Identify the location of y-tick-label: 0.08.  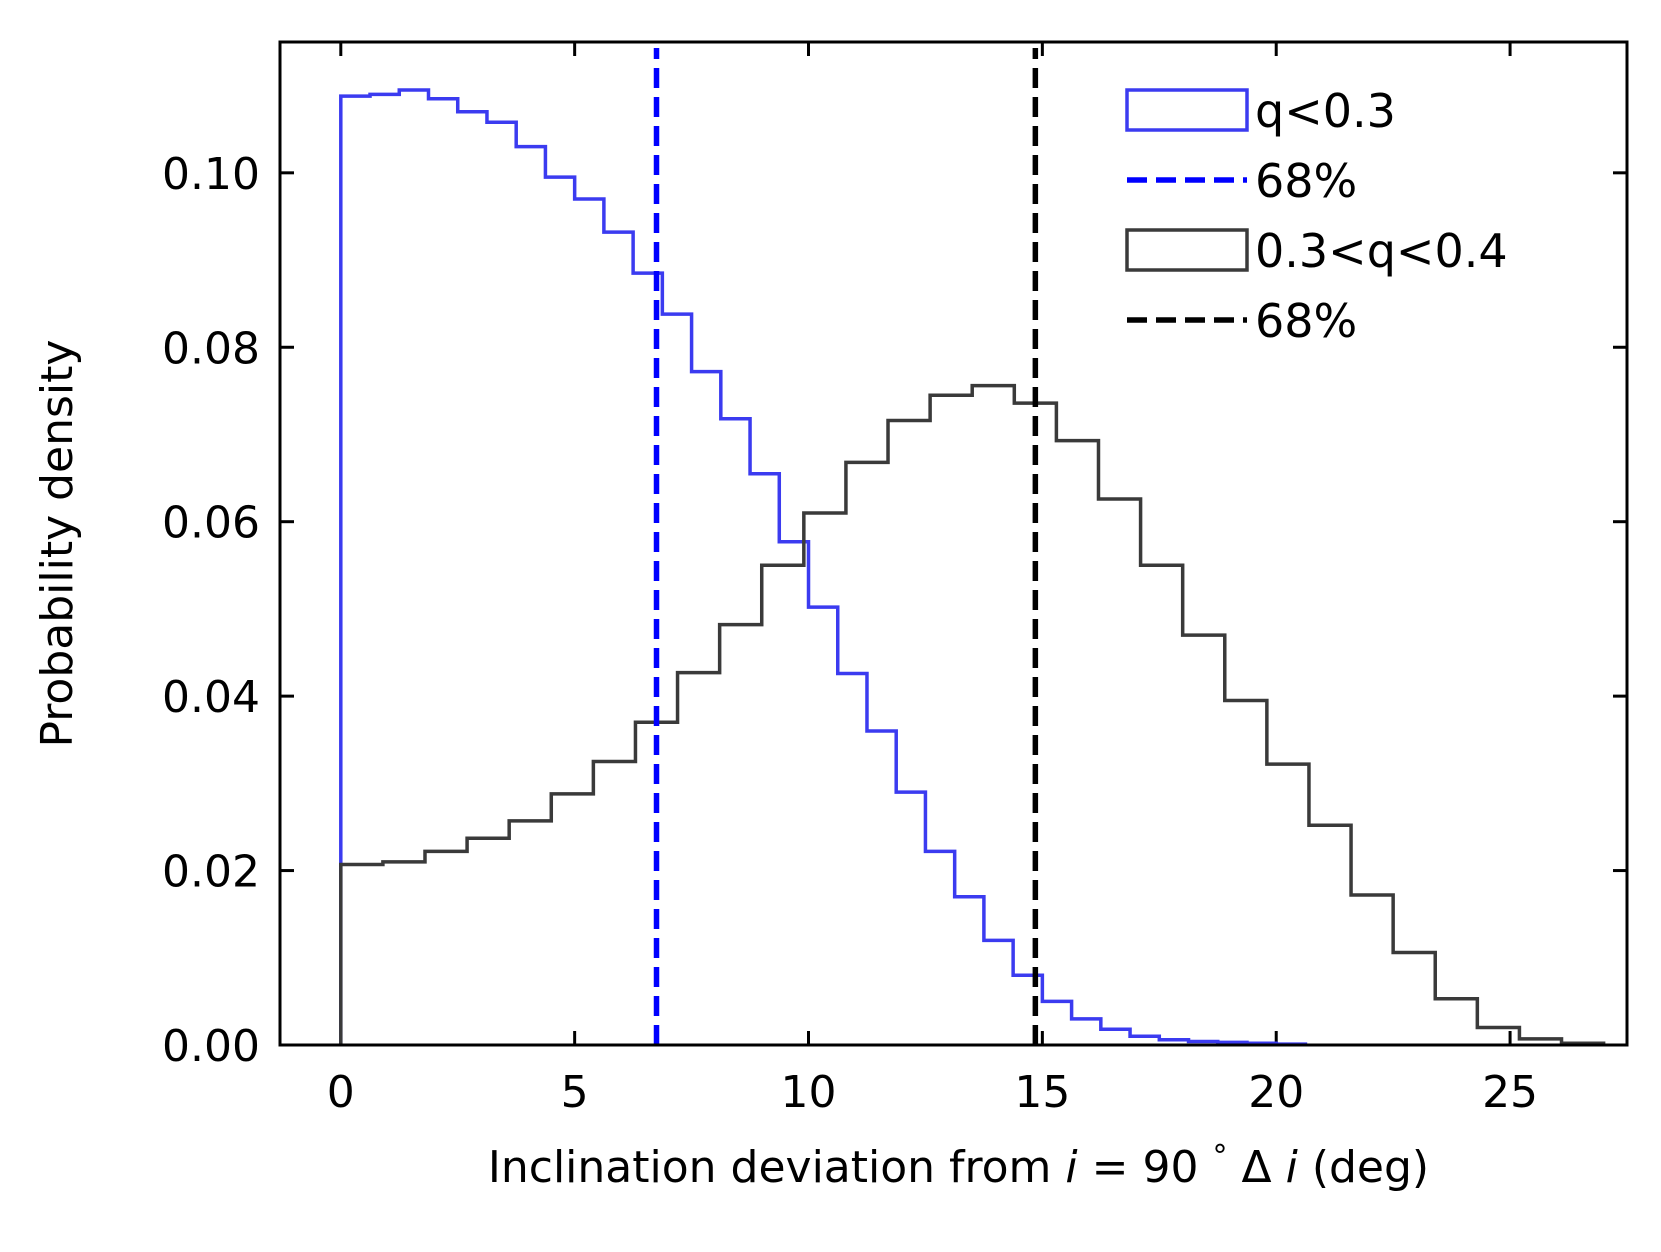
(211, 348).